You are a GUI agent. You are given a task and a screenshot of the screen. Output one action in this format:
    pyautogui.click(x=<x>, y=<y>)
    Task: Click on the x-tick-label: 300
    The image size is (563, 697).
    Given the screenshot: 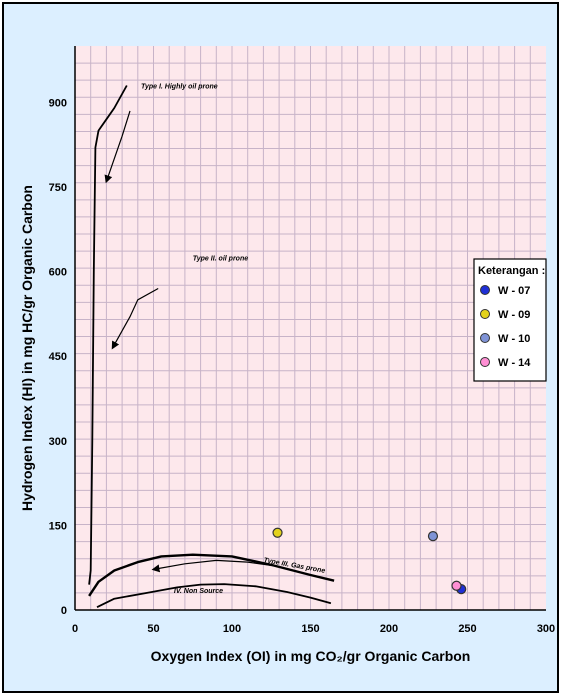 What is the action you would take?
    pyautogui.click(x=546, y=629)
    